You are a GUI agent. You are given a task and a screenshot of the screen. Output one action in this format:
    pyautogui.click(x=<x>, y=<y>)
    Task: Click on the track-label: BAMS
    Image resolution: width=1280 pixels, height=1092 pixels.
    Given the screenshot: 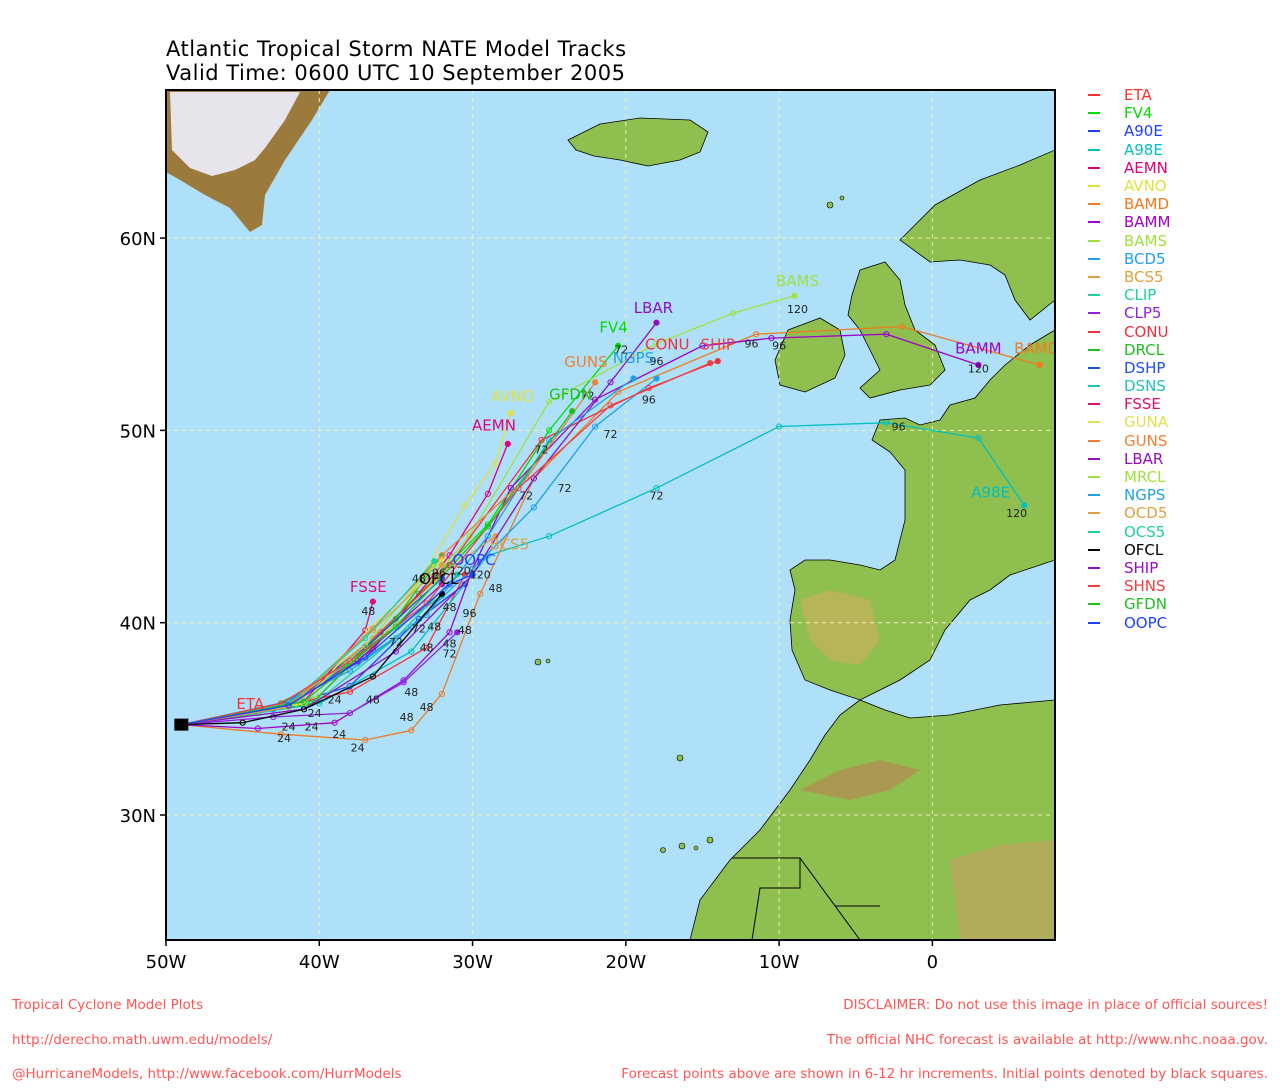 What is the action you would take?
    pyautogui.click(x=797, y=281)
    